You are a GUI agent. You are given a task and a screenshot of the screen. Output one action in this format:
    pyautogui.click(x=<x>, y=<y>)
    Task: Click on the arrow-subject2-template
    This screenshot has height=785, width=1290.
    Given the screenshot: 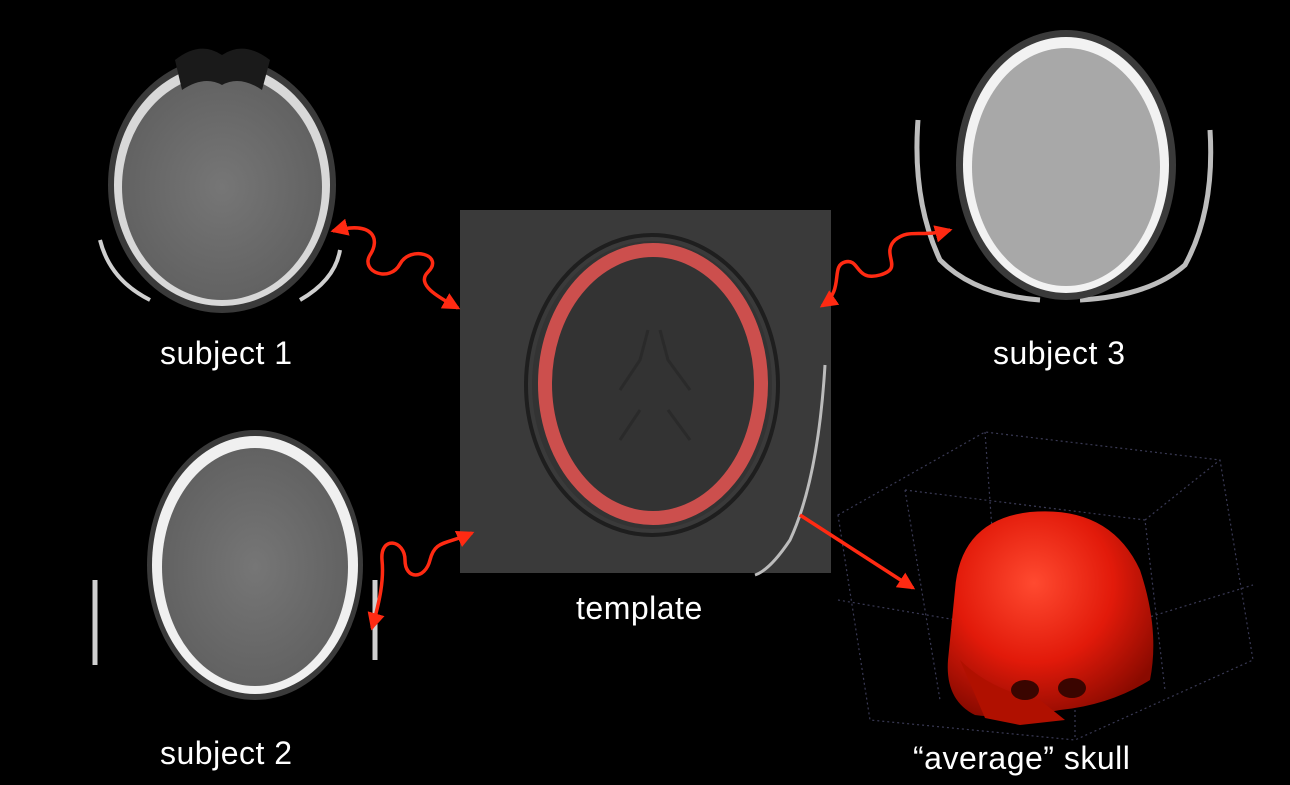 What is the action you would take?
    pyautogui.click(x=421, y=581)
    